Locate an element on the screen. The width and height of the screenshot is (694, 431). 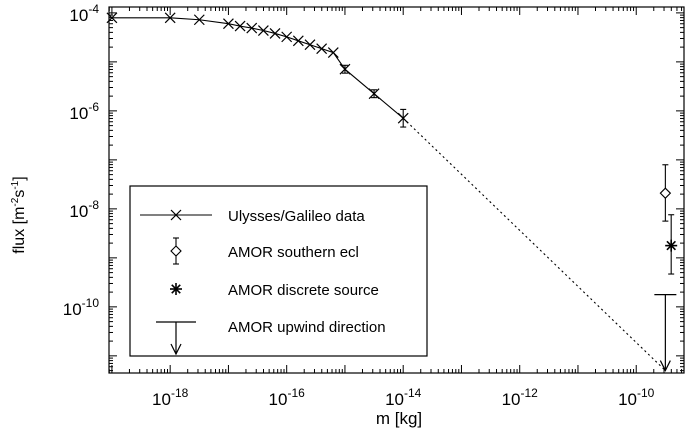
amor-discrete-point is located at coordinates (671, 244).